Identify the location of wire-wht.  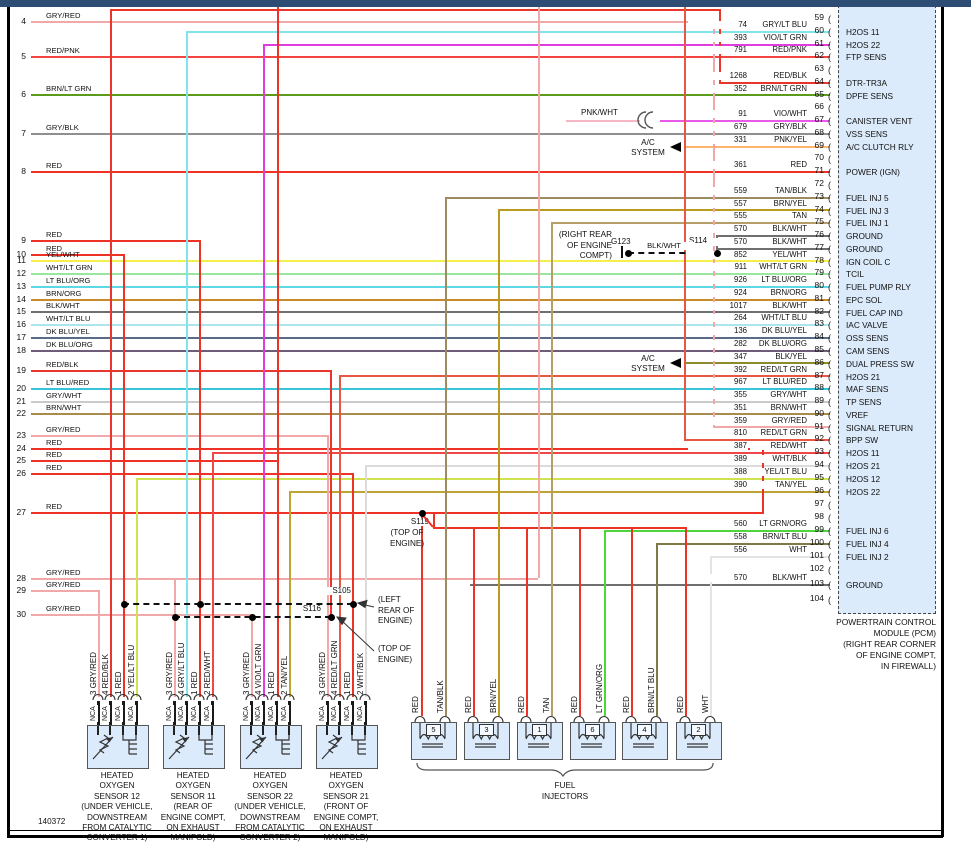
(770, 557).